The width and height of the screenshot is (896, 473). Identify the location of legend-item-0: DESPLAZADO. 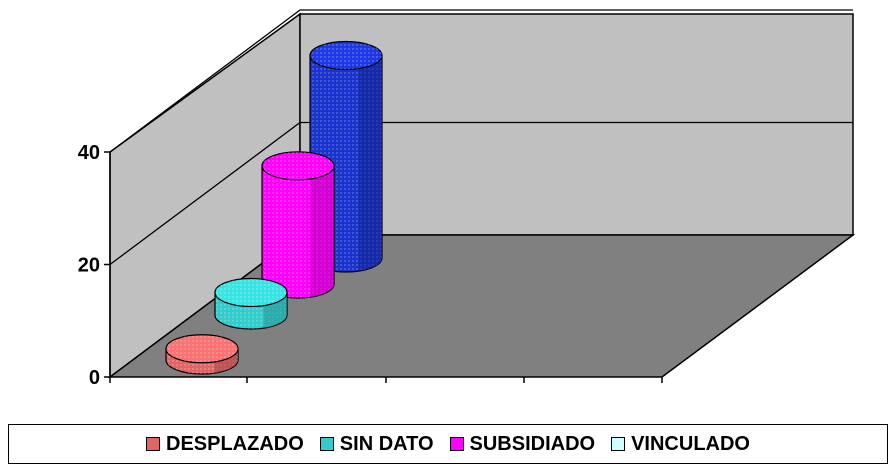
(225, 444).